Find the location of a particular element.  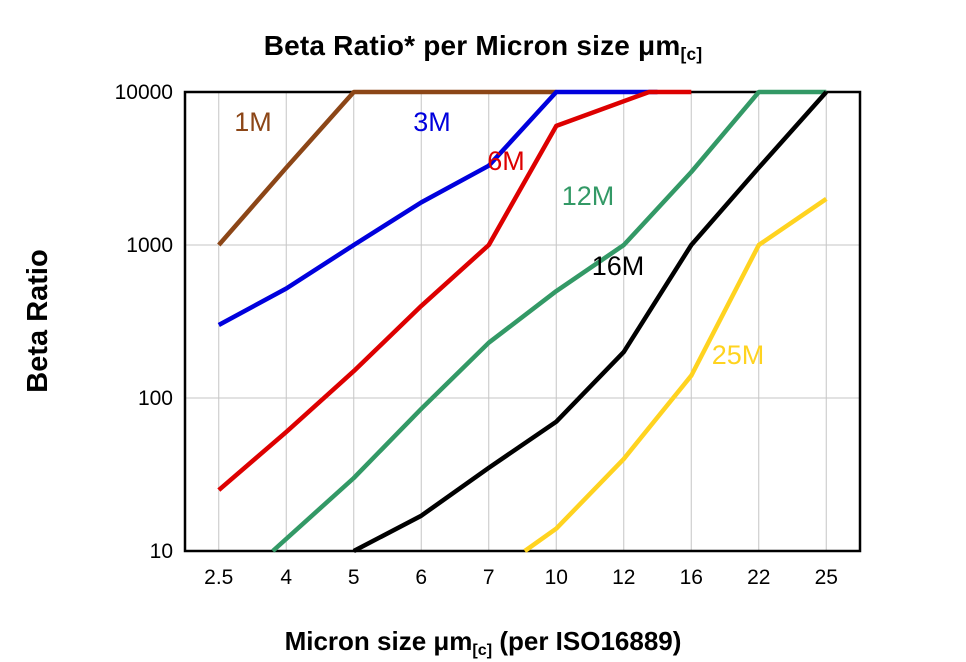

chart-title: Beta Ratio* per Micron size μm[c] is located at coordinates (483, 47).